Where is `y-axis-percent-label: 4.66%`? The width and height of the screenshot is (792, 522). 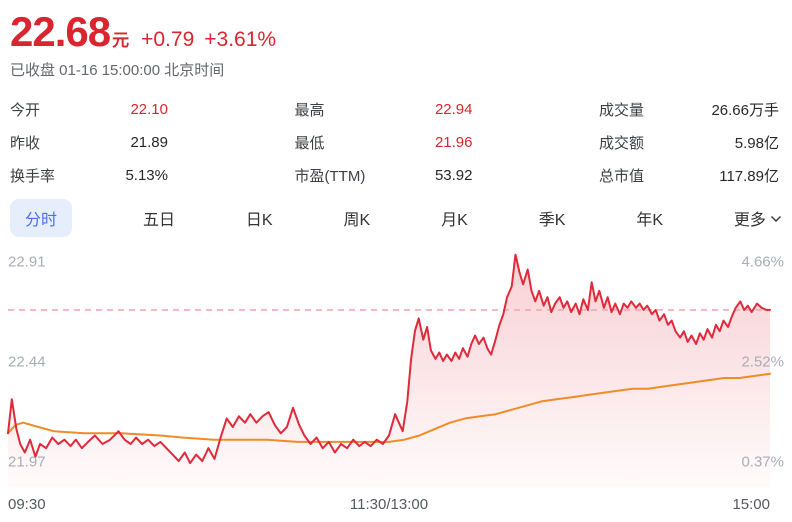 y-axis-percent-label: 4.66% is located at coordinates (762, 262).